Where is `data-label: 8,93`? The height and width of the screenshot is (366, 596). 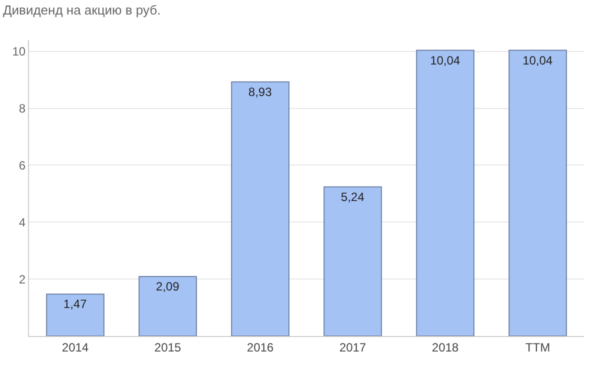
data-label: 8,93 is located at coordinates (260, 91).